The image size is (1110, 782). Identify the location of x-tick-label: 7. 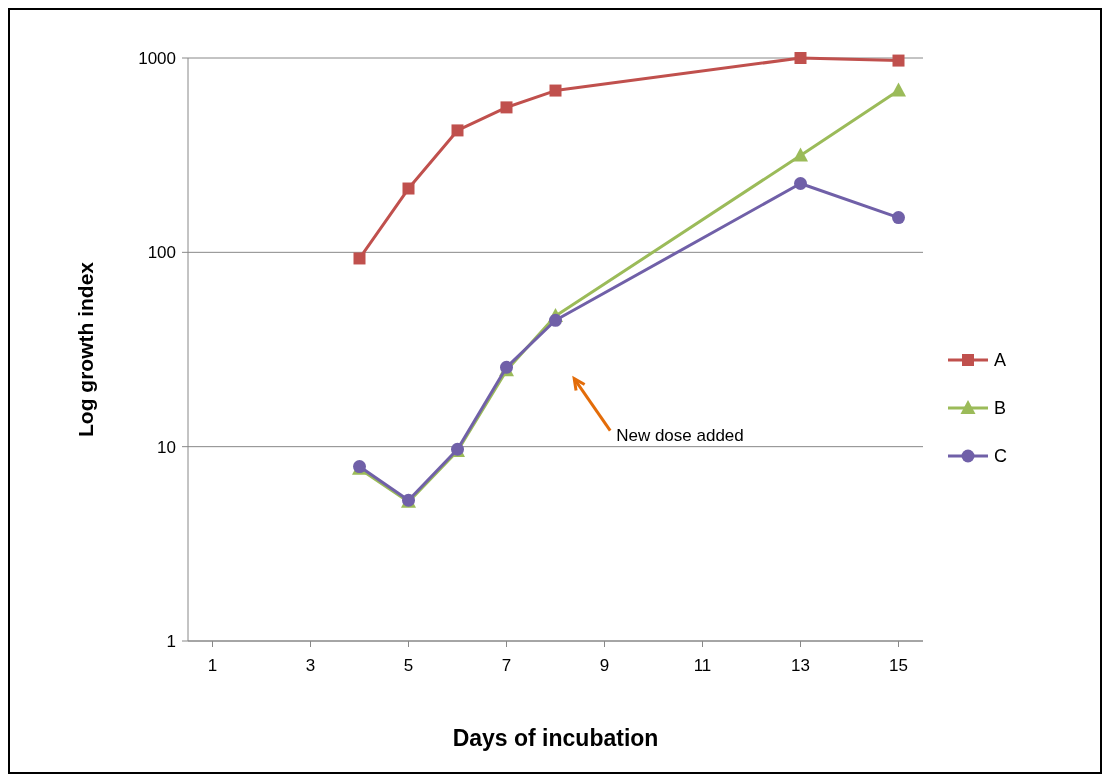
(506, 665).